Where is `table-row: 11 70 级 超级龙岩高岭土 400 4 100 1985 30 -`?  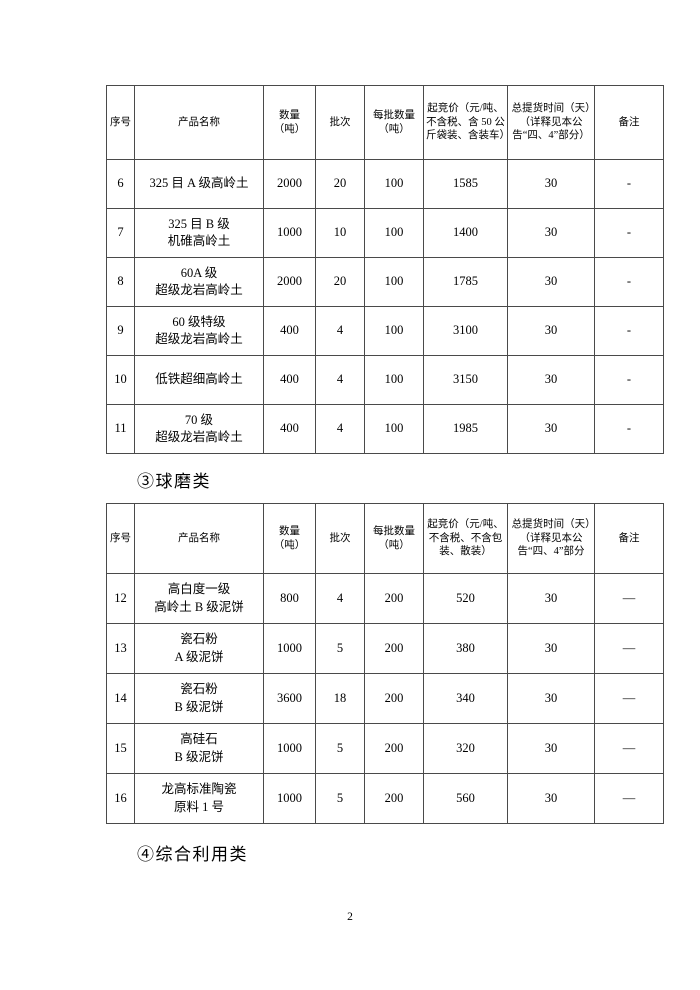 table-row: 11 70 级 超级龙岩高岭土 400 4 100 1985 30 - is located at coordinates (385, 429).